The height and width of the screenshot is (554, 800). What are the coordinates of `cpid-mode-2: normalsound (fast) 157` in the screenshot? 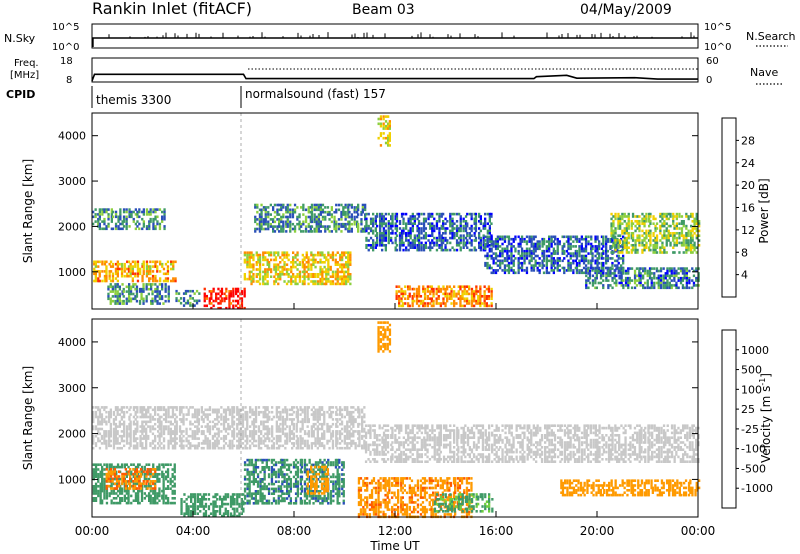 It's located at (315, 94).